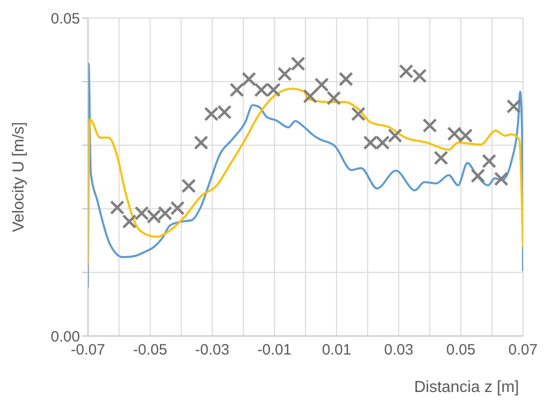 The image size is (551, 414). What do you see at coordinates (399, 350) in the screenshot?
I see `x-tick-label: 0.03` at bounding box center [399, 350].